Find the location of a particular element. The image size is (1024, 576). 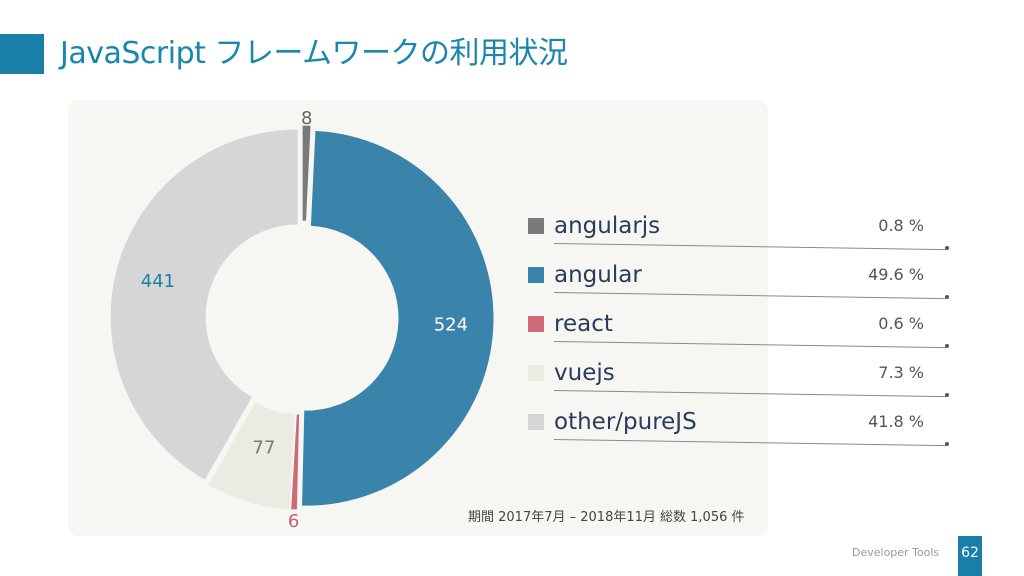

slice-vuejs is located at coordinates (251, 456).